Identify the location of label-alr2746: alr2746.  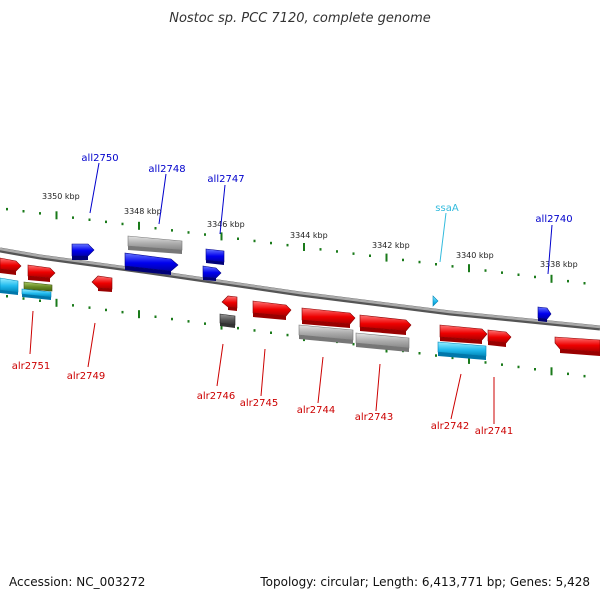
(216, 396).